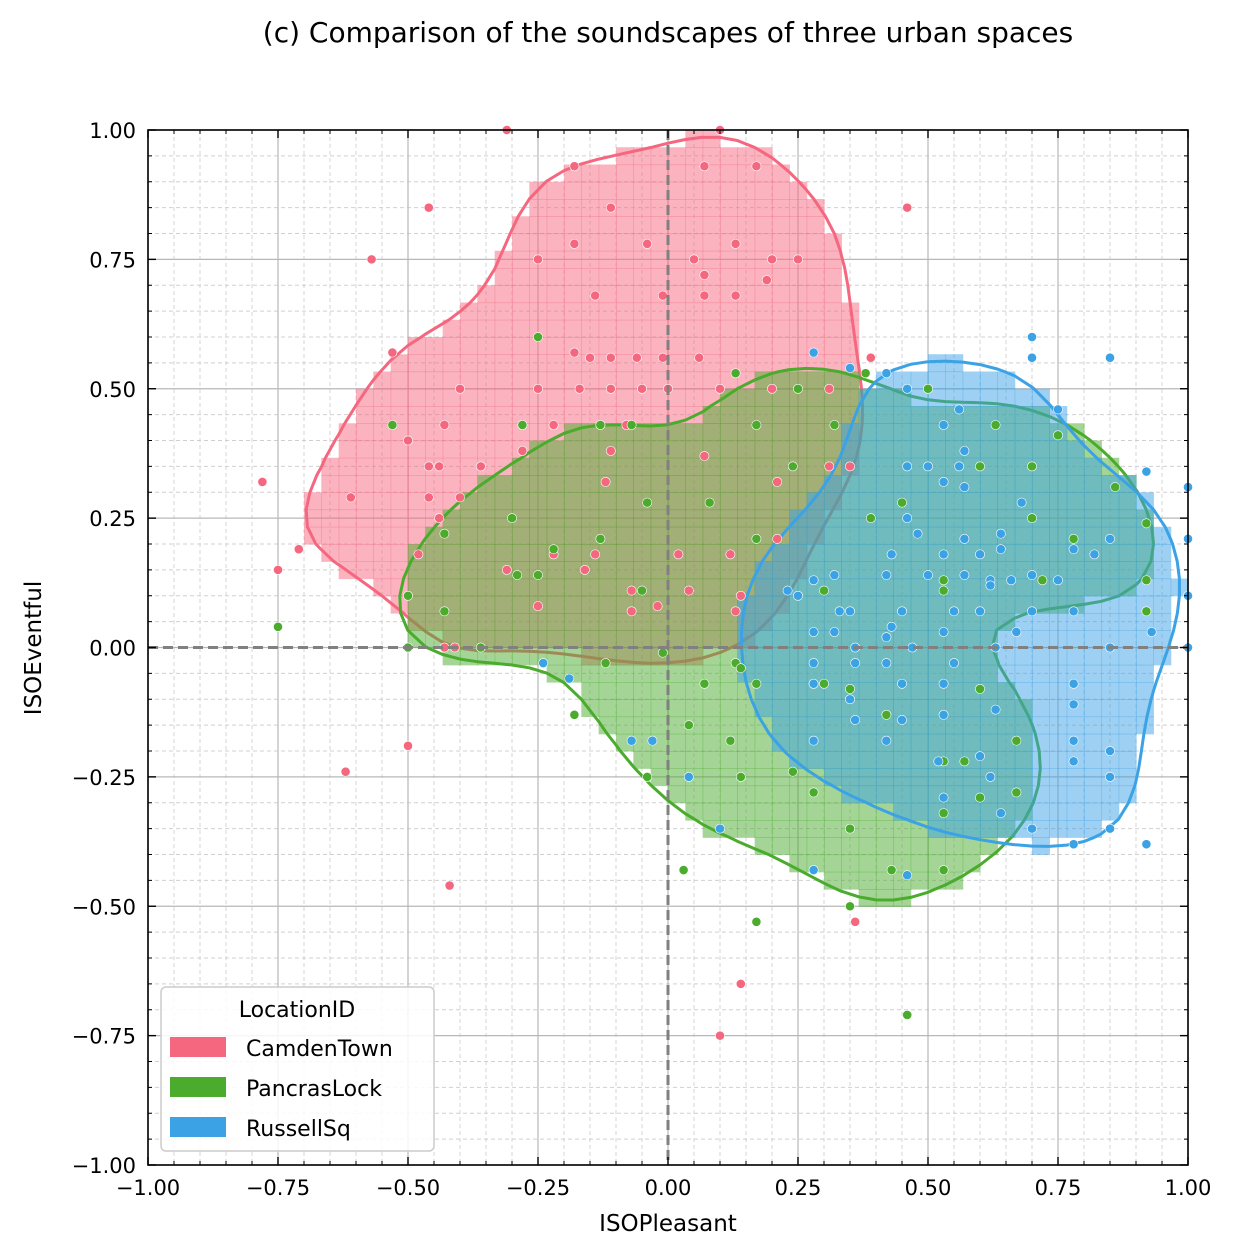 Image resolution: width=1237 pixels, height=1256 pixels. Describe the element at coordinates (34, 648) in the screenshot. I see `y-axis-label: ISOEventful` at that location.